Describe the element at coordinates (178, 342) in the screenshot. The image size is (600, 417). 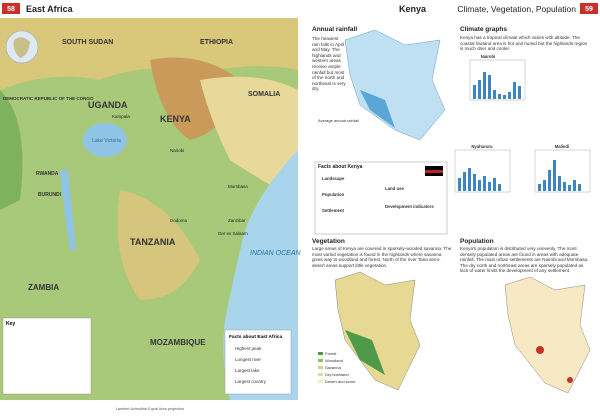
I see `map-label: MOZAMBIQUE` at that location.